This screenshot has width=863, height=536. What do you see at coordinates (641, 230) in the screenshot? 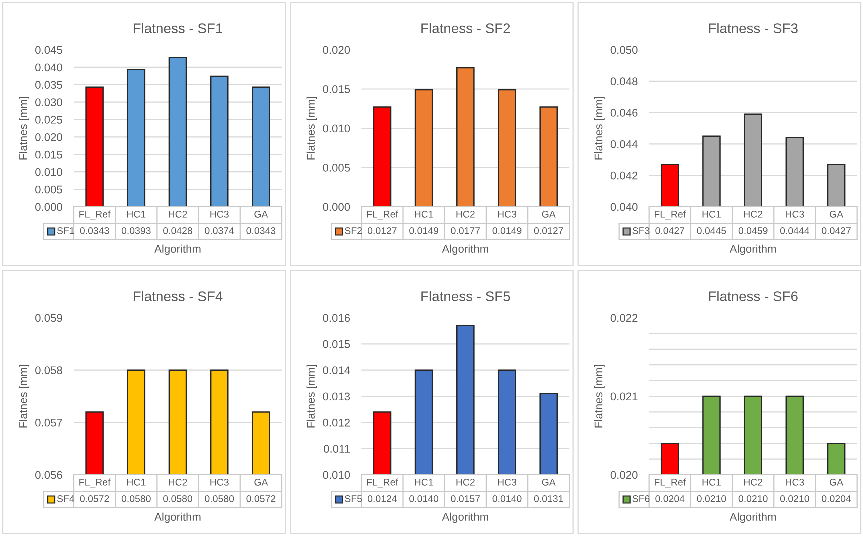
I see `legend-label: SF3` at bounding box center [641, 230].